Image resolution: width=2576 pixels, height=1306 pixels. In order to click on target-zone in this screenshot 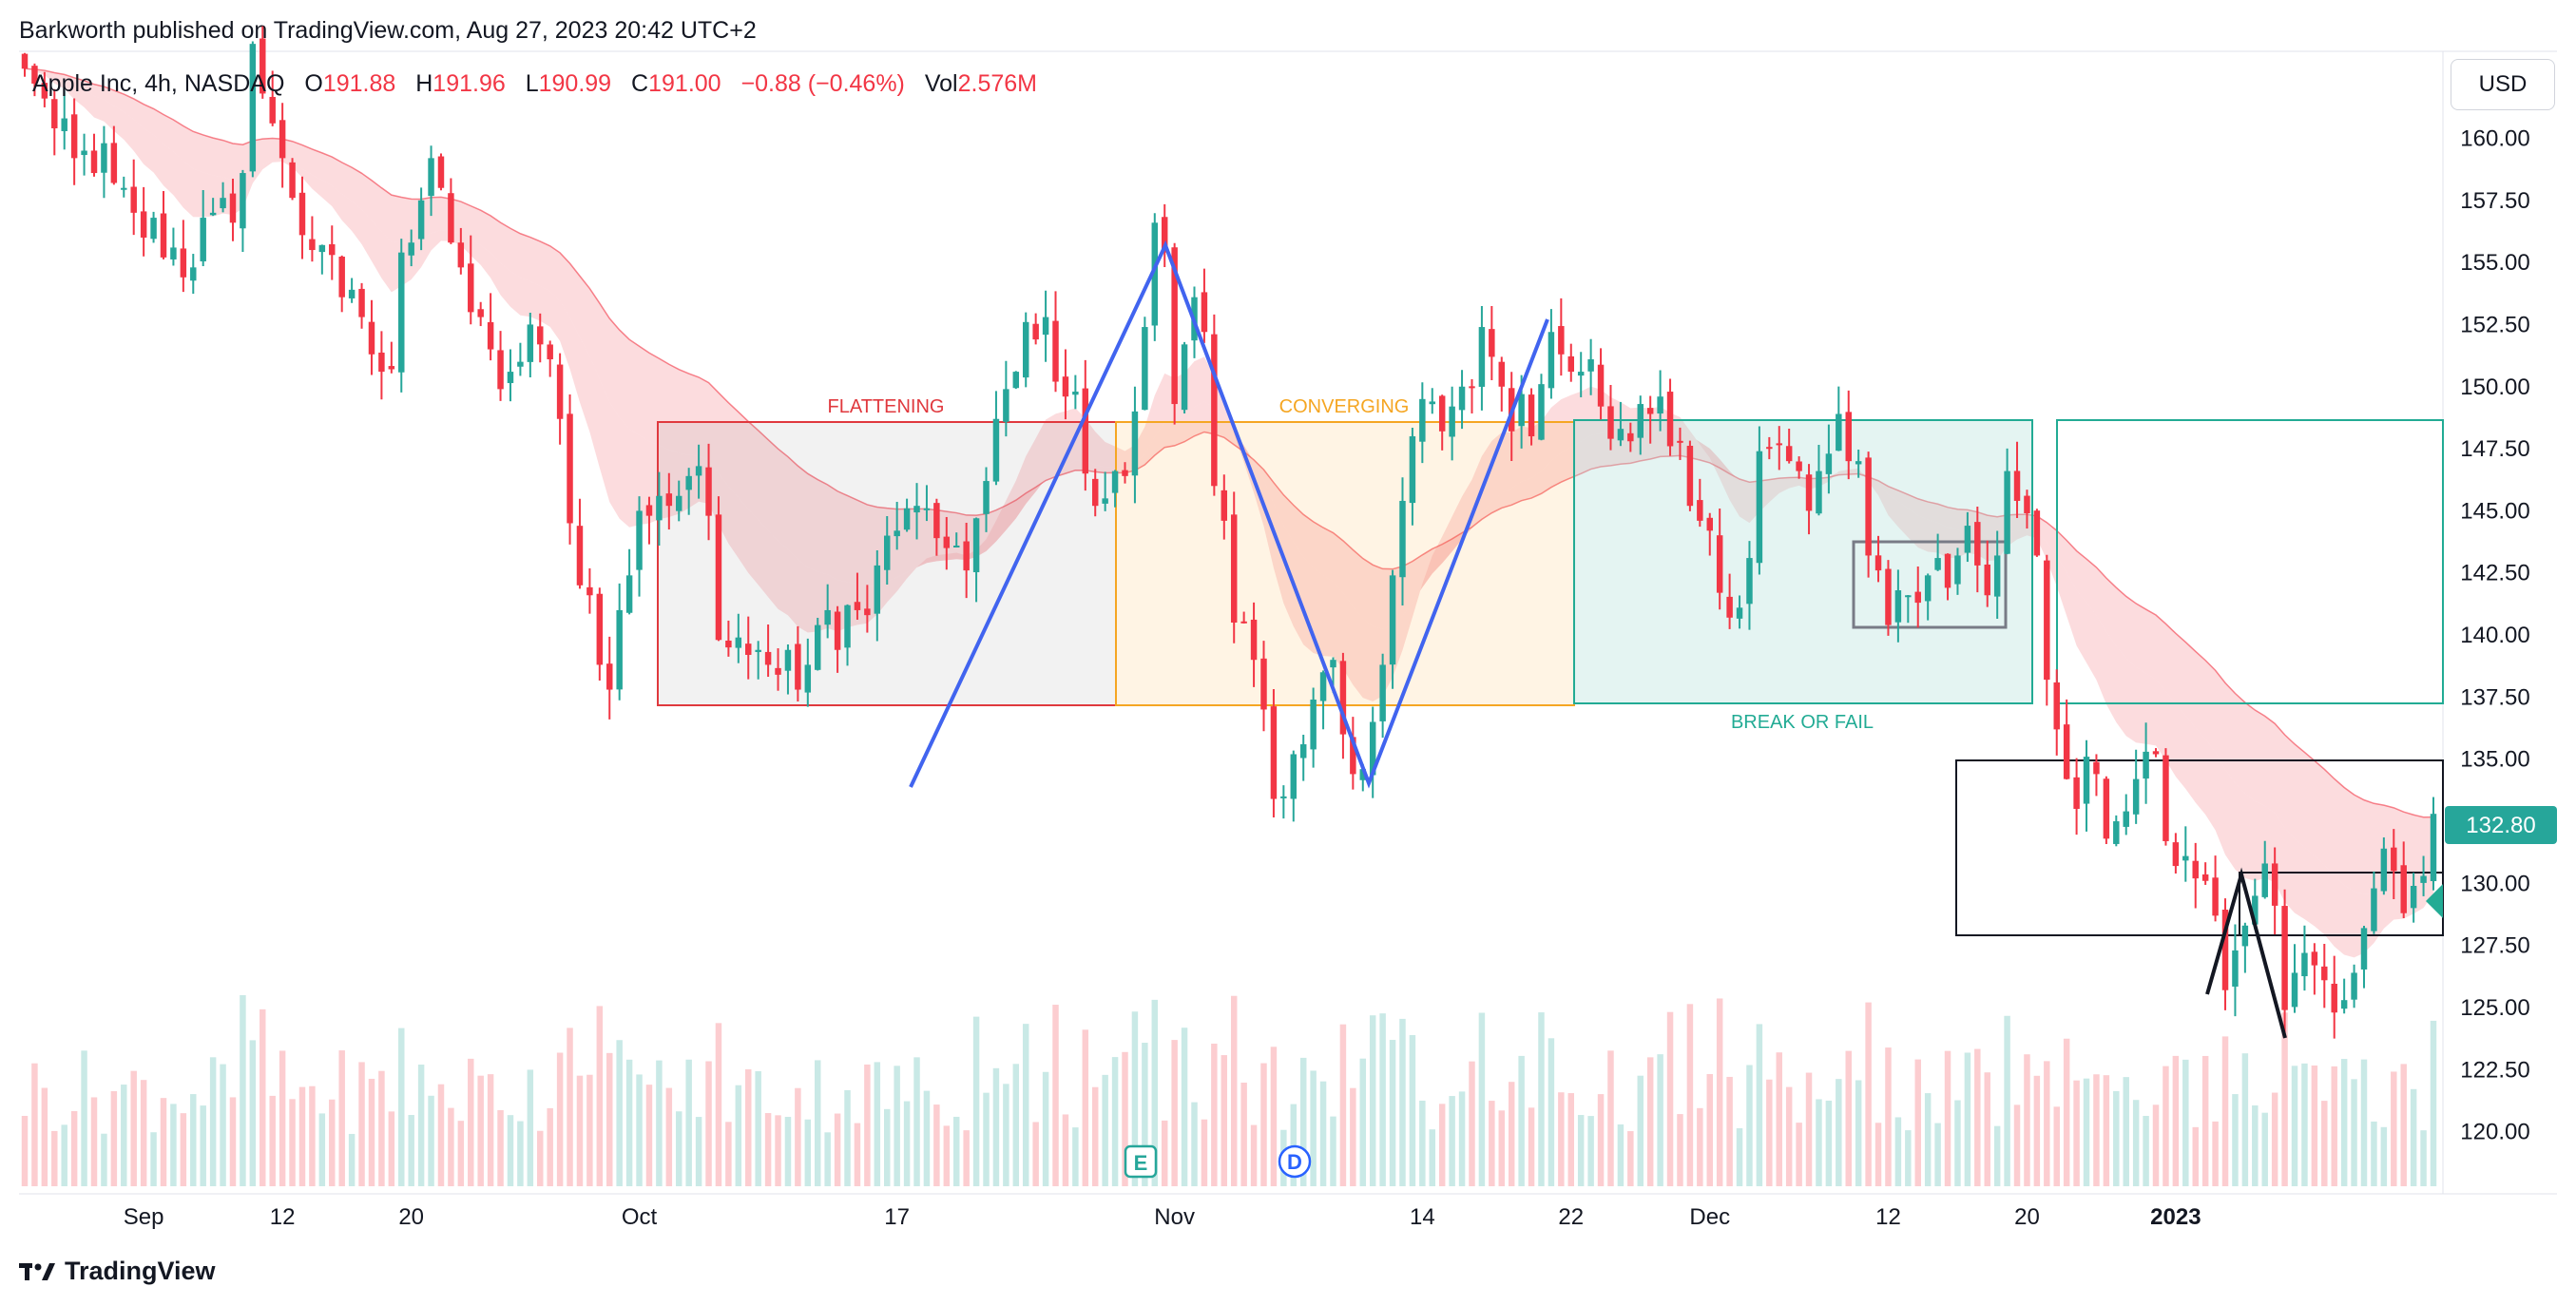, I will do `click(2250, 561)`.